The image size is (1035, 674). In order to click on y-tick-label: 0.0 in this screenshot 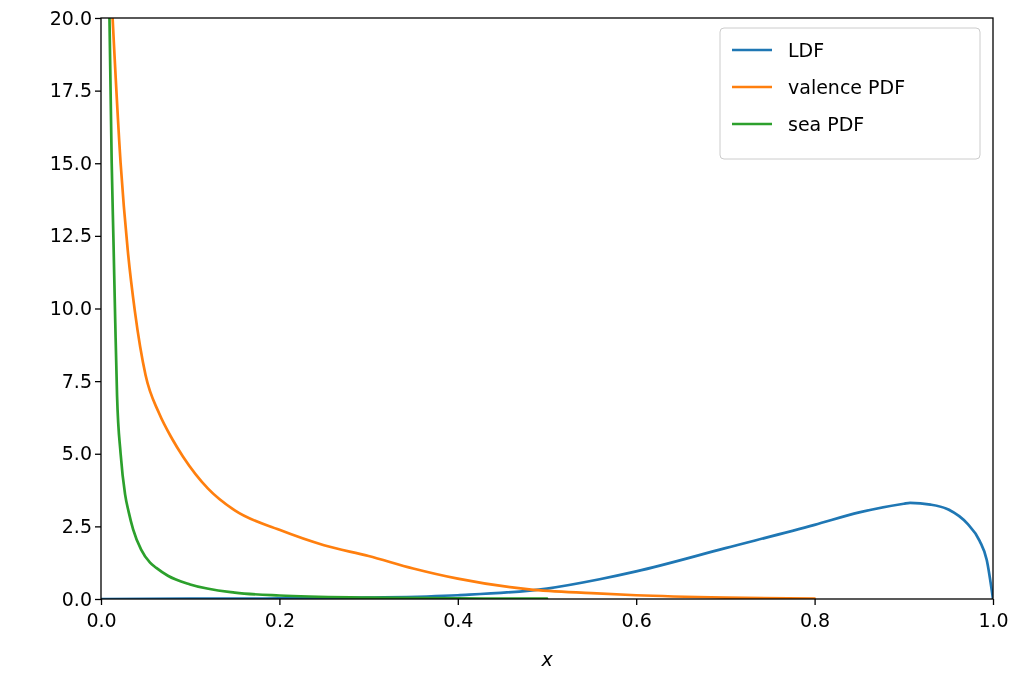, I will do `click(76, 598)`.